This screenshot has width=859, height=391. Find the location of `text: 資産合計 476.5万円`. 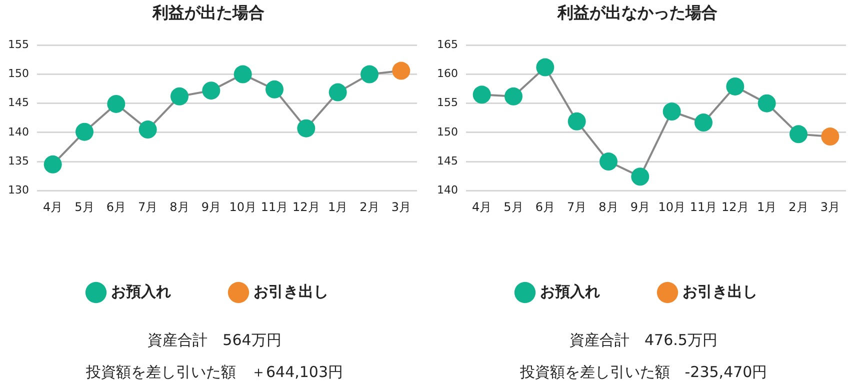

text: 資産合計 476.5万円 is located at coordinates (643, 340).